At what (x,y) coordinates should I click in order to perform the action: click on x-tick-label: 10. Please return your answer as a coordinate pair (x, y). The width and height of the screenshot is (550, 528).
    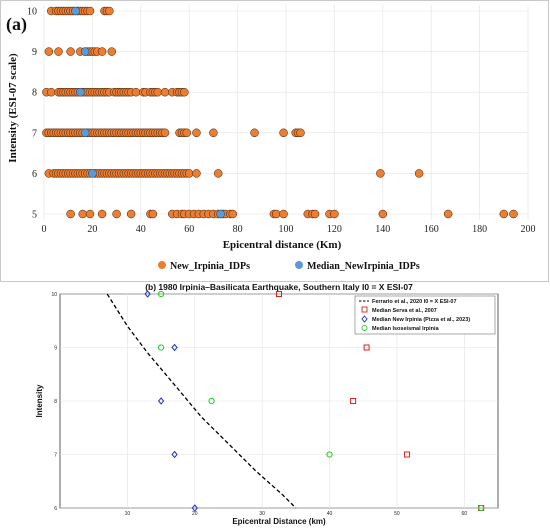
    Looking at the image, I should click on (128, 514).